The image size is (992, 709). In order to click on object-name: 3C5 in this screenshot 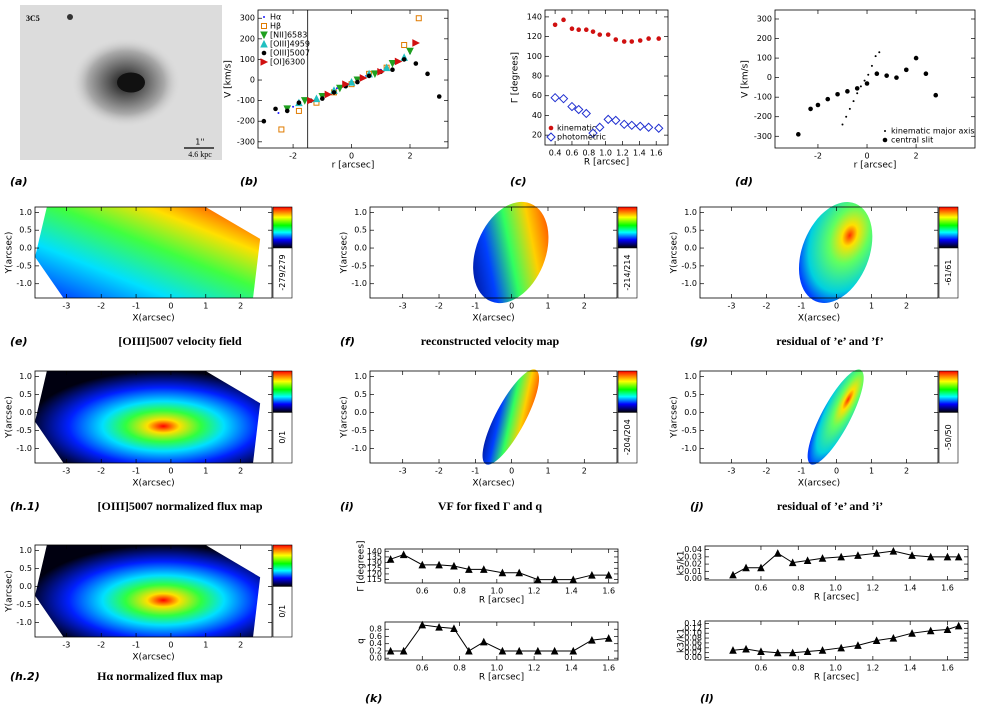, I will do `click(33, 18)`.